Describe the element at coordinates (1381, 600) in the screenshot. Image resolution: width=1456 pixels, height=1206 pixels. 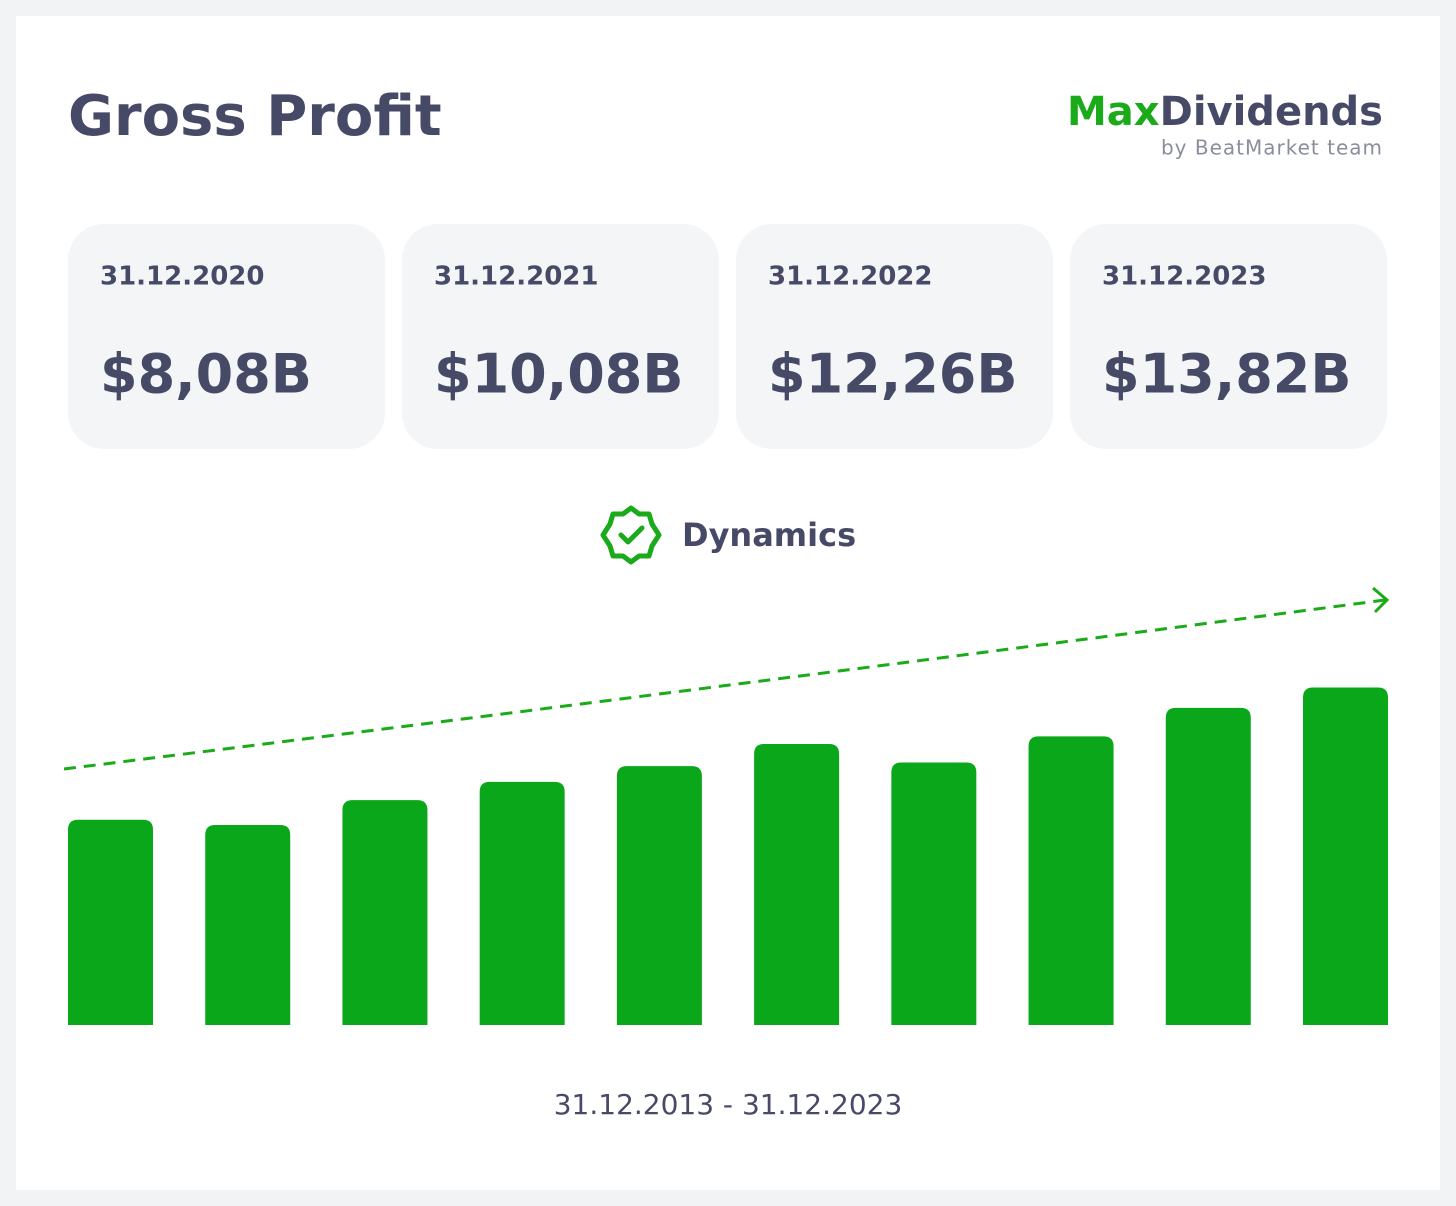
I see `trend-arrowhead` at that location.